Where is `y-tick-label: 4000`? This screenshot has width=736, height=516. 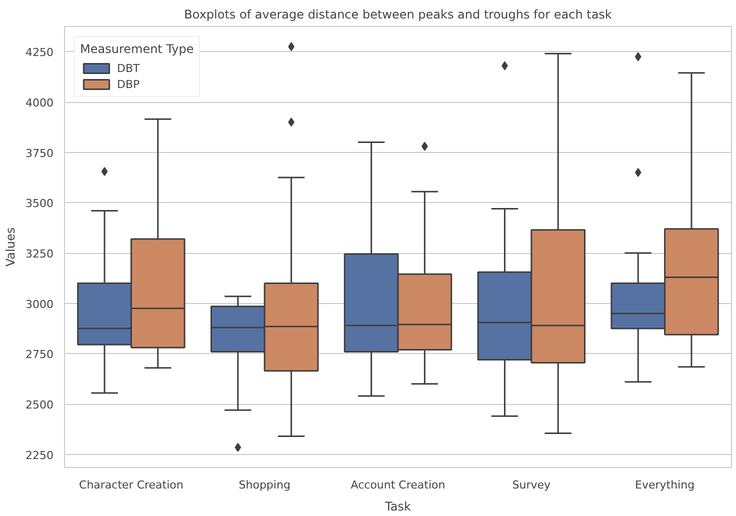 y-tick-label: 4000 is located at coordinates (40, 103).